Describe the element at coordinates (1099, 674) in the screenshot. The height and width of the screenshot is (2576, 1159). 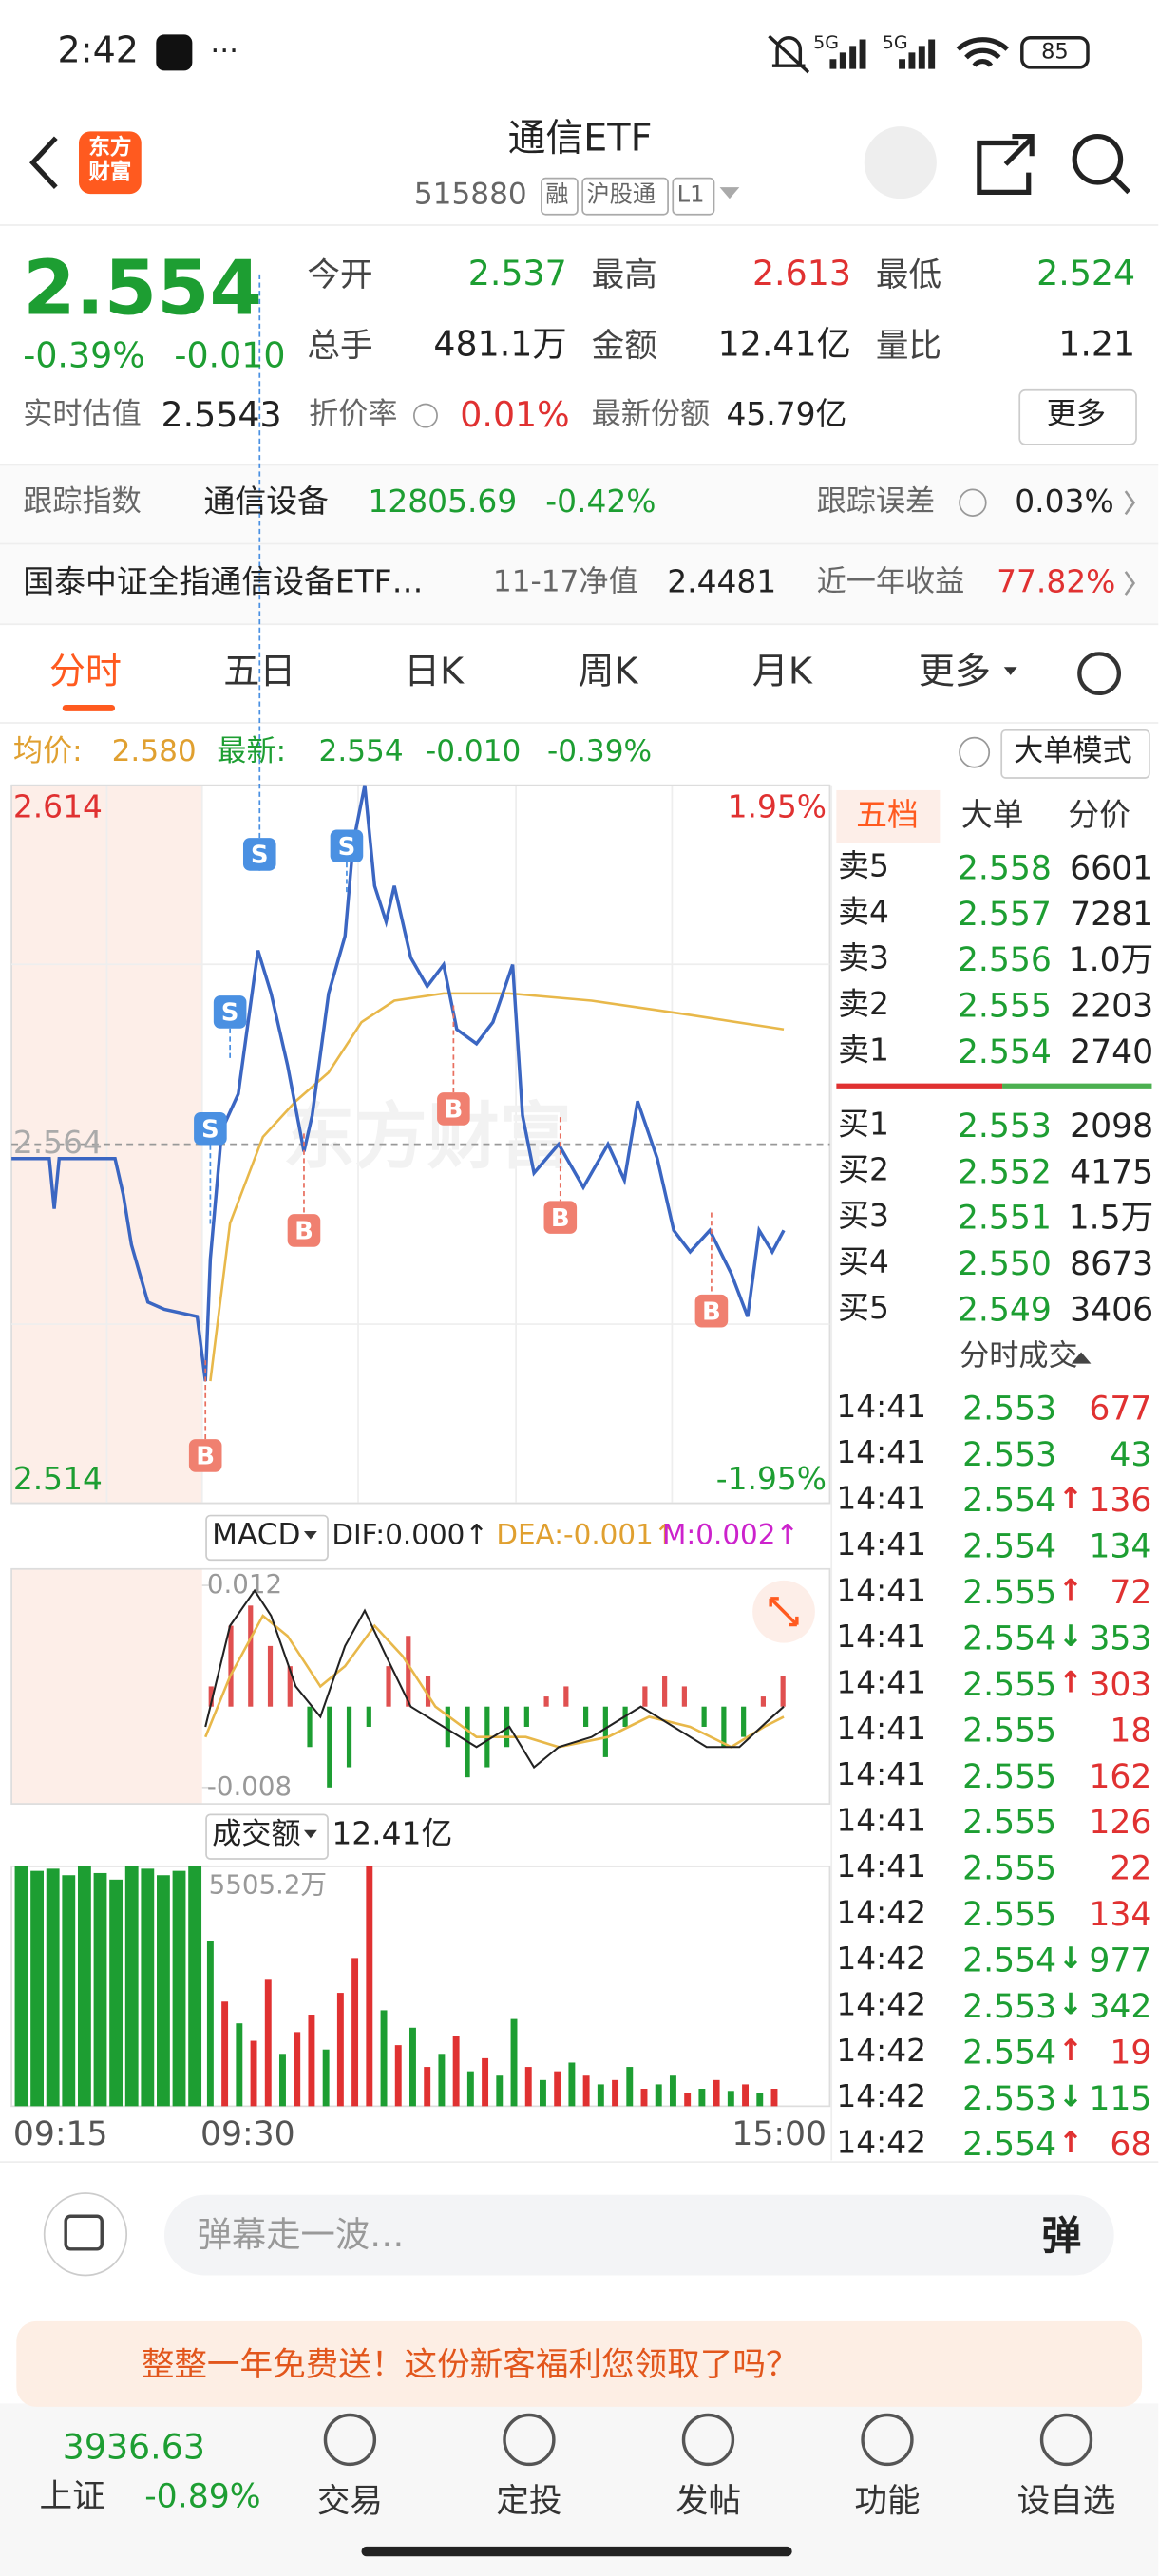
I see `settings-icon` at that location.